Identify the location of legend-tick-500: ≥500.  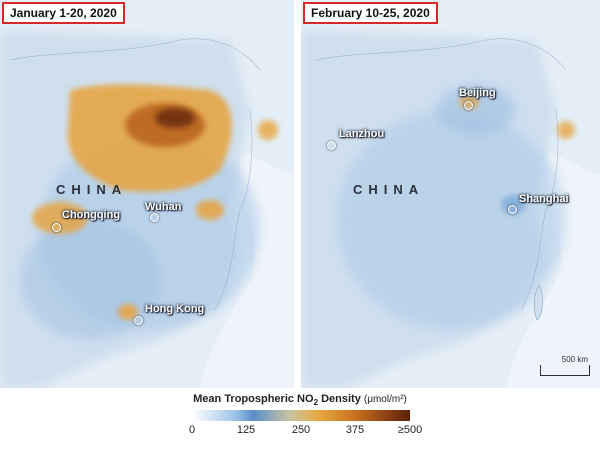
(410, 430).